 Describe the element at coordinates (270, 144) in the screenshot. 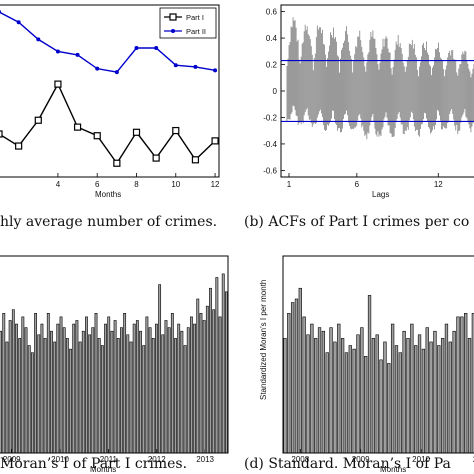

I see `panel-b-ytick-label: -0.4` at that location.